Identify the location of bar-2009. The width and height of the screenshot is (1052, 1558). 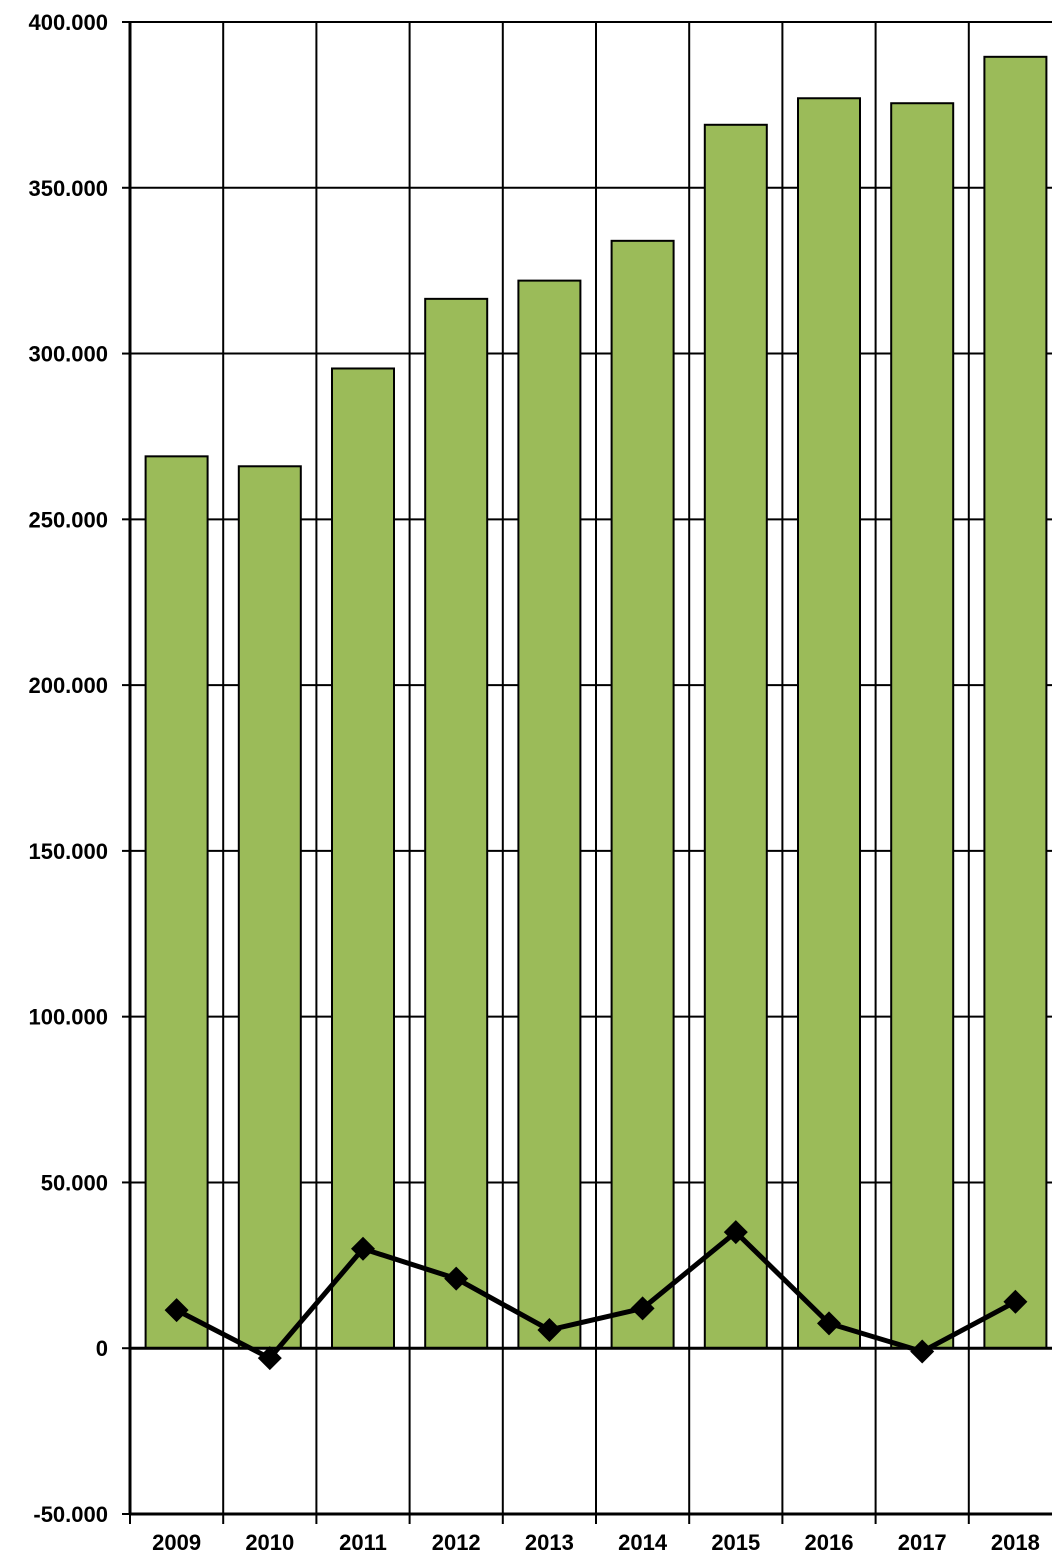
(176, 902).